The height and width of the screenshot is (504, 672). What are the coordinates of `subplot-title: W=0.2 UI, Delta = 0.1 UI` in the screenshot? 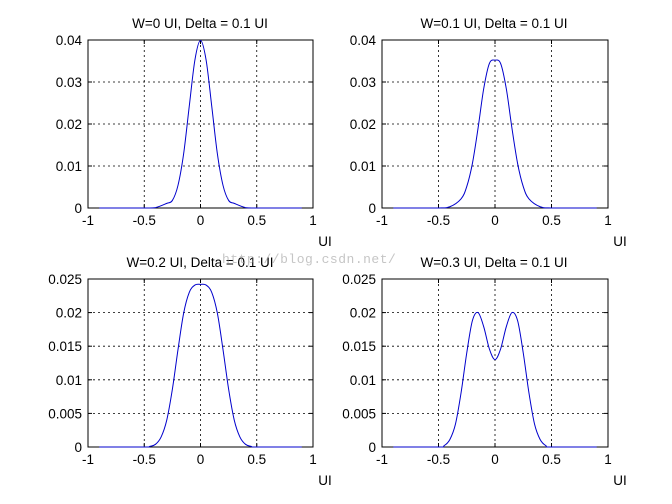 It's located at (199, 262).